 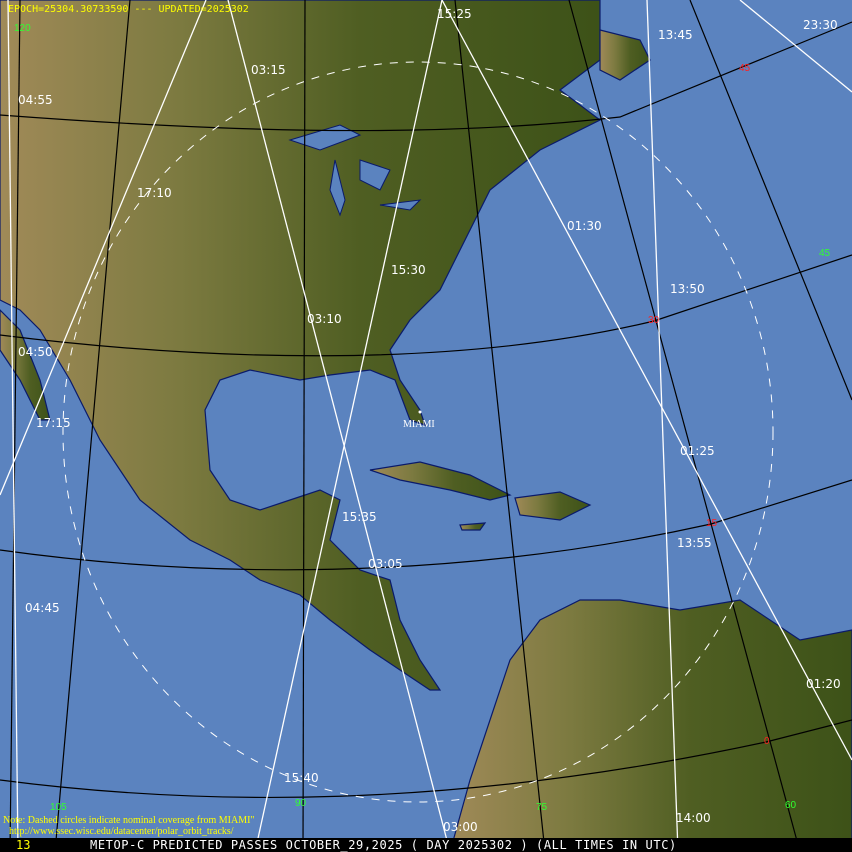 I want to click on pass-time: 17:10, so click(x=154, y=193).